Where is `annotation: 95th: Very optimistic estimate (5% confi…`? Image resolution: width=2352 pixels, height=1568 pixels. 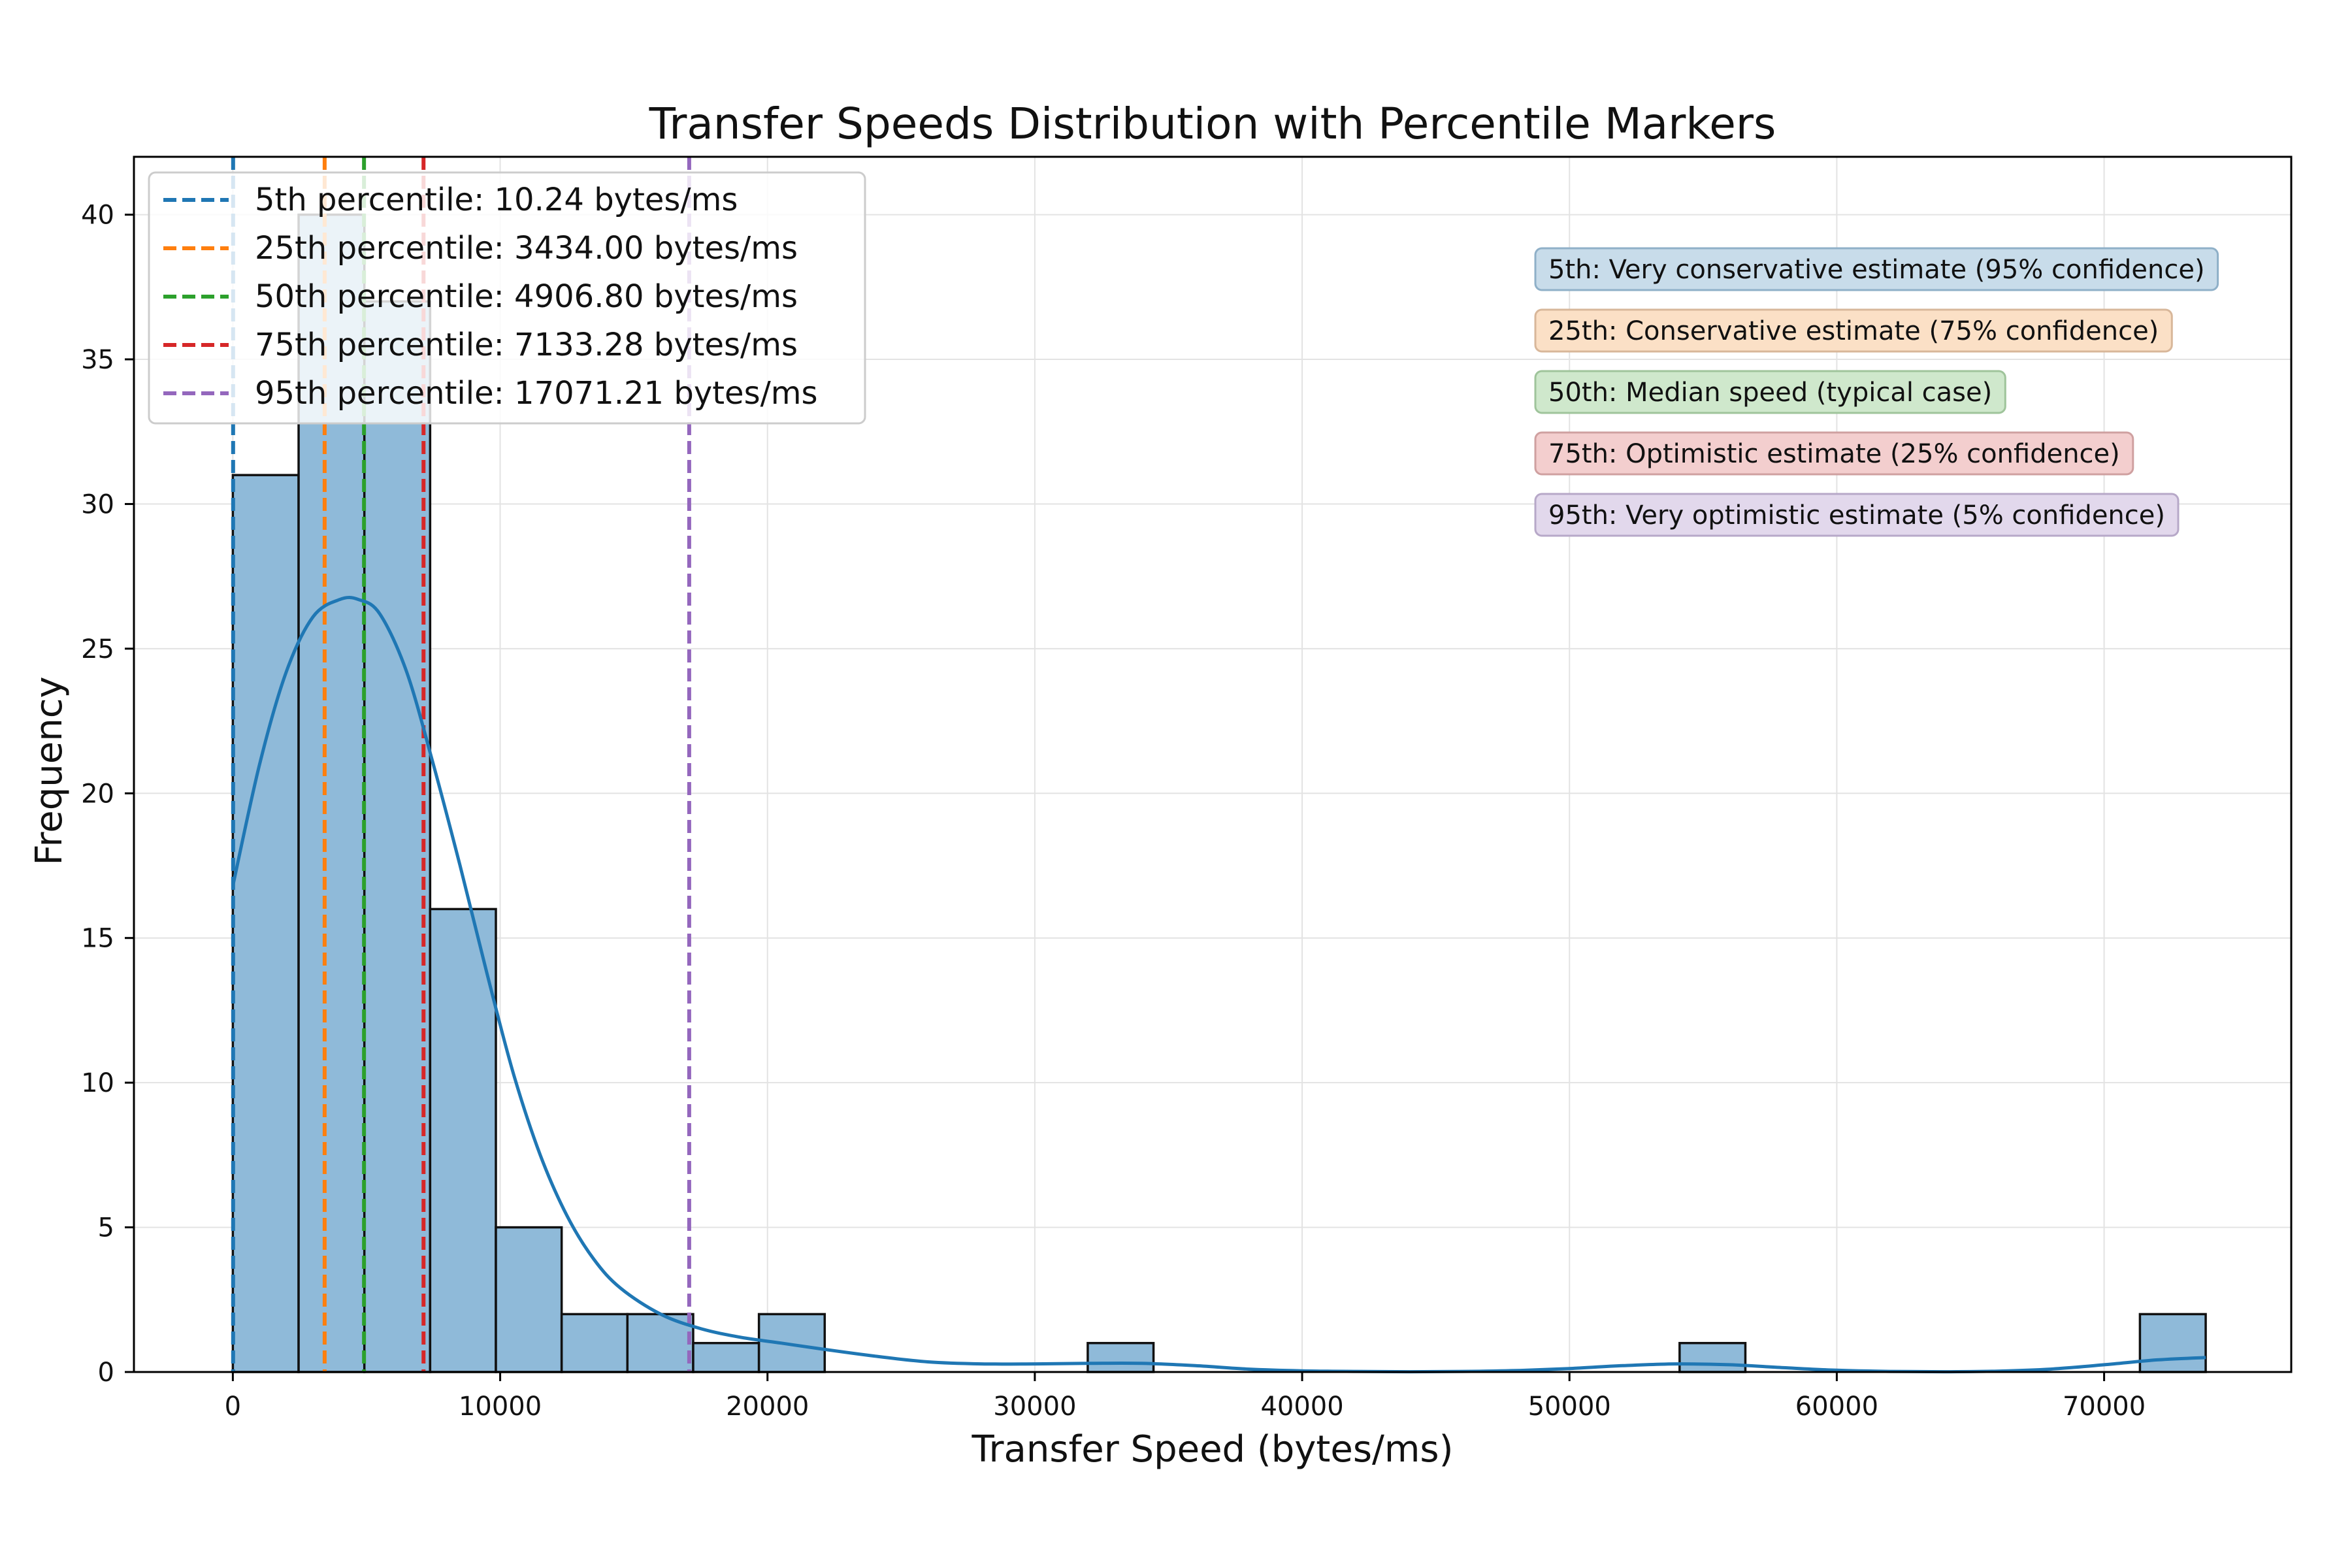 annotation: 95th: Very optimistic estimate (5% confi… is located at coordinates (1857, 515).